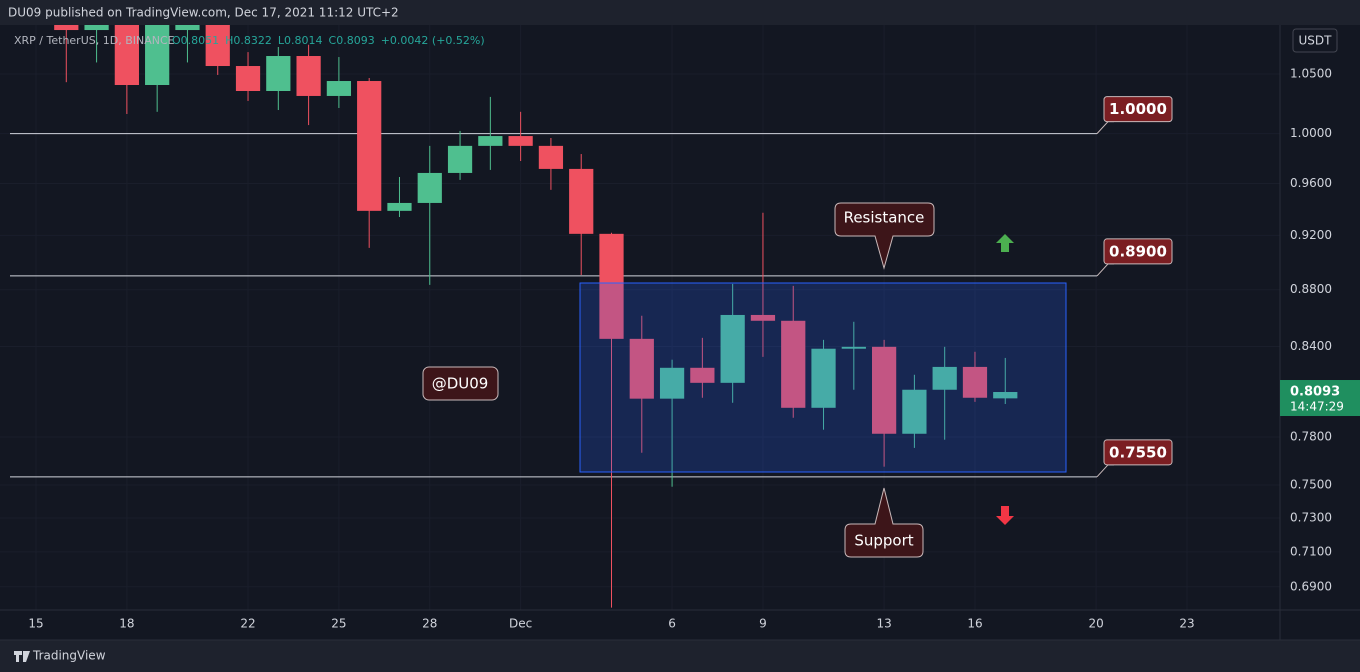 Image resolution: width=1360 pixels, height=672 pixels. What do you see at coordinates (1315, 392) in the screenshot?
I see `price-label: 0.8093` at bounding box center [1315, 392].